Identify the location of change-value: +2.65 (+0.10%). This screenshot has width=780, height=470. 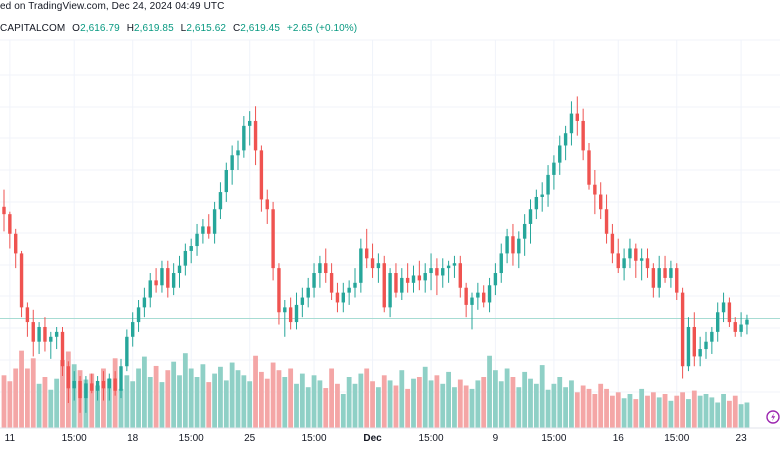
(322, 28).